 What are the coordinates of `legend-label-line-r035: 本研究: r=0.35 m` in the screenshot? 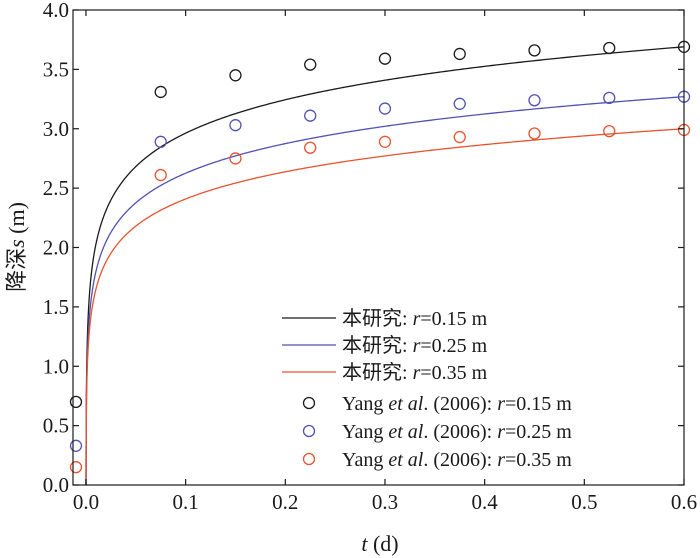 It's located at (415, 372).